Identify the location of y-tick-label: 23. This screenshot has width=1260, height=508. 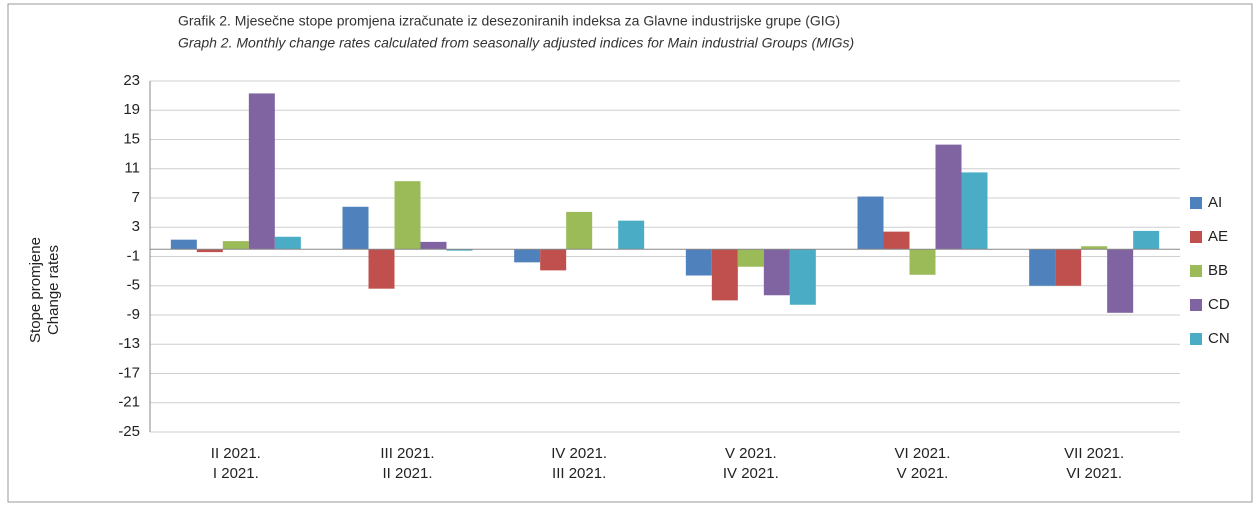
(131, 80).